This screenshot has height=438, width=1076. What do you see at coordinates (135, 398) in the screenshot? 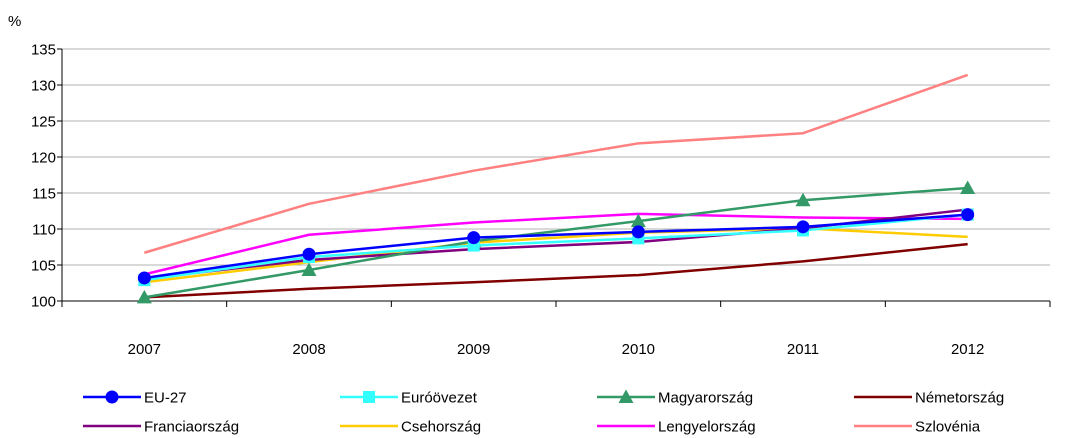
I see `legend-item: EU-27` at bounding box center [135, 398].